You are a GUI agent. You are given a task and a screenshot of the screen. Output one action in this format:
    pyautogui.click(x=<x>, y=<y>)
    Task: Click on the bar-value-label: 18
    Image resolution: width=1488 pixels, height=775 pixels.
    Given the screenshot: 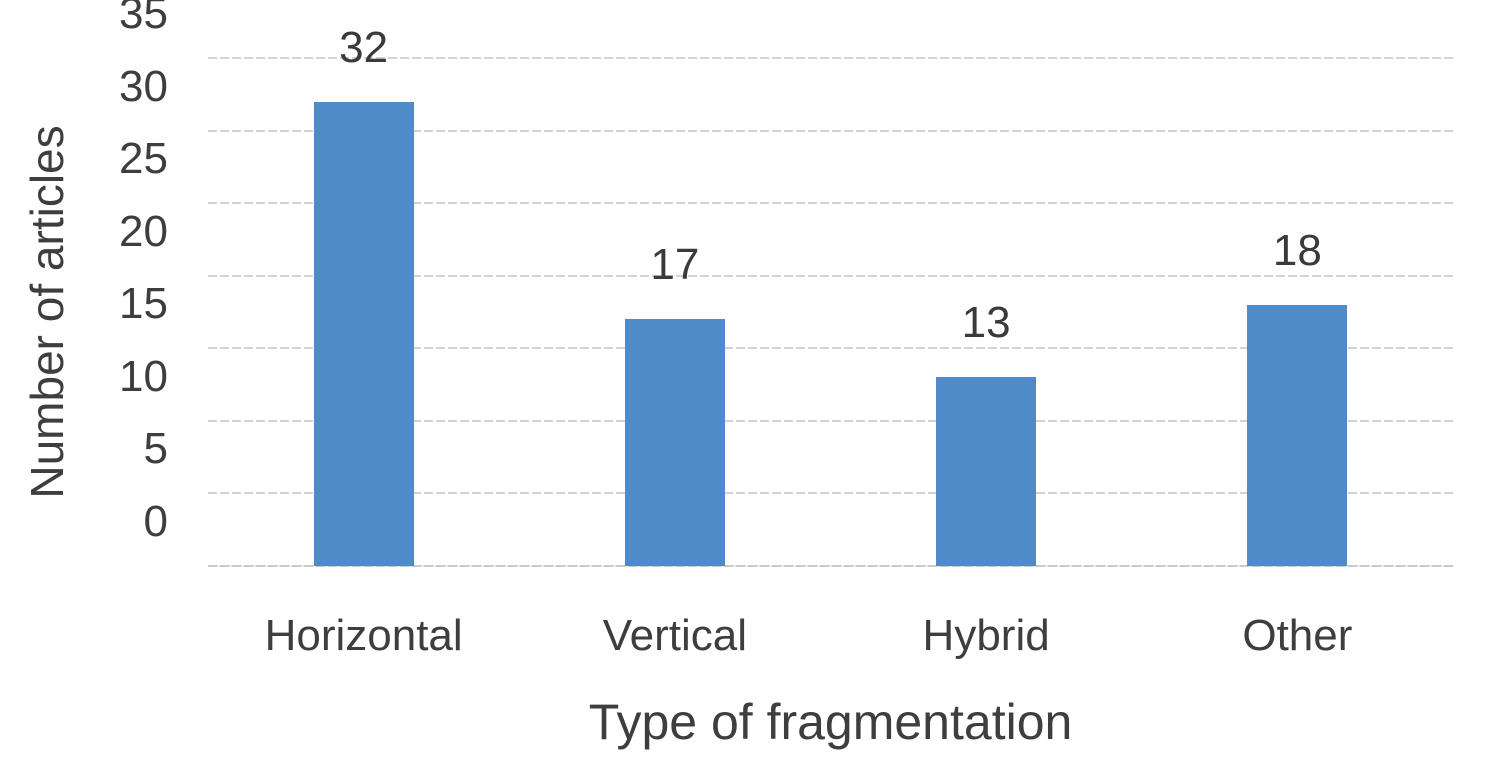 What is the action you would take?
    pyautogui.click(x=1297, y=250)
    